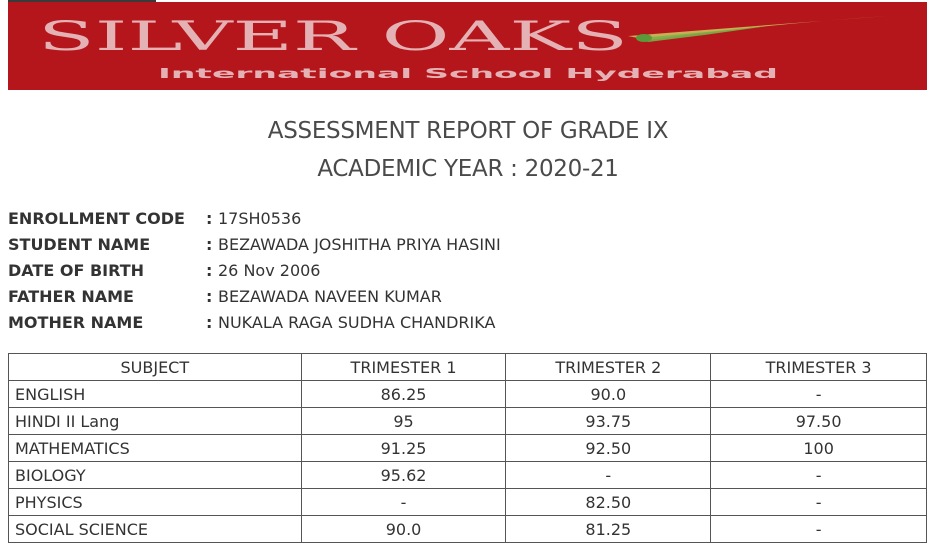  Describe the element at coordinates (155, 448) in the screenshot. I see `subject-cell: MATHEMATICS` at that location.